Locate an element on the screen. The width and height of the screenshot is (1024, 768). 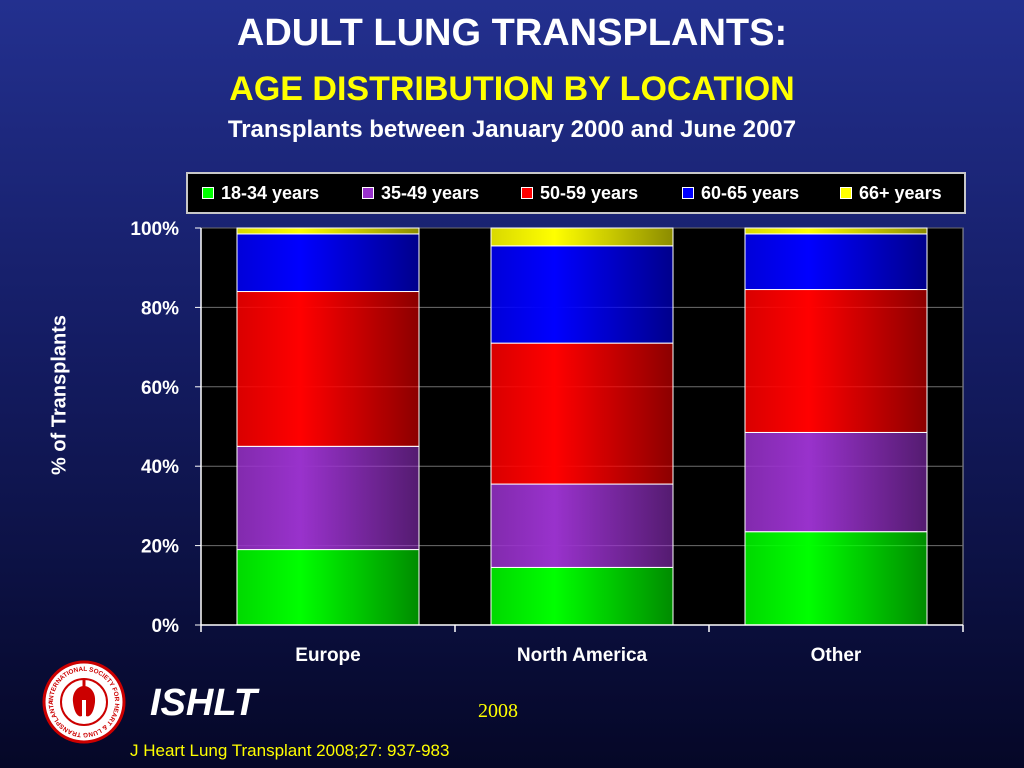
legend-item: 60-65 years is located at coordinates (740, 193).